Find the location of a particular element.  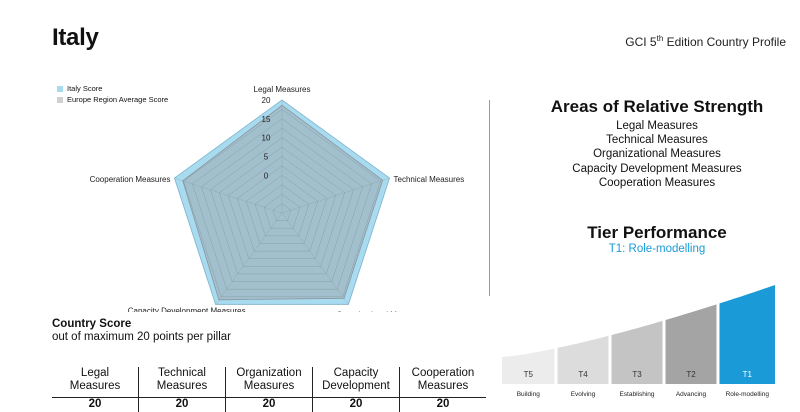

tier-current: T1: Role-modelling is located at coordinates (657, 249).